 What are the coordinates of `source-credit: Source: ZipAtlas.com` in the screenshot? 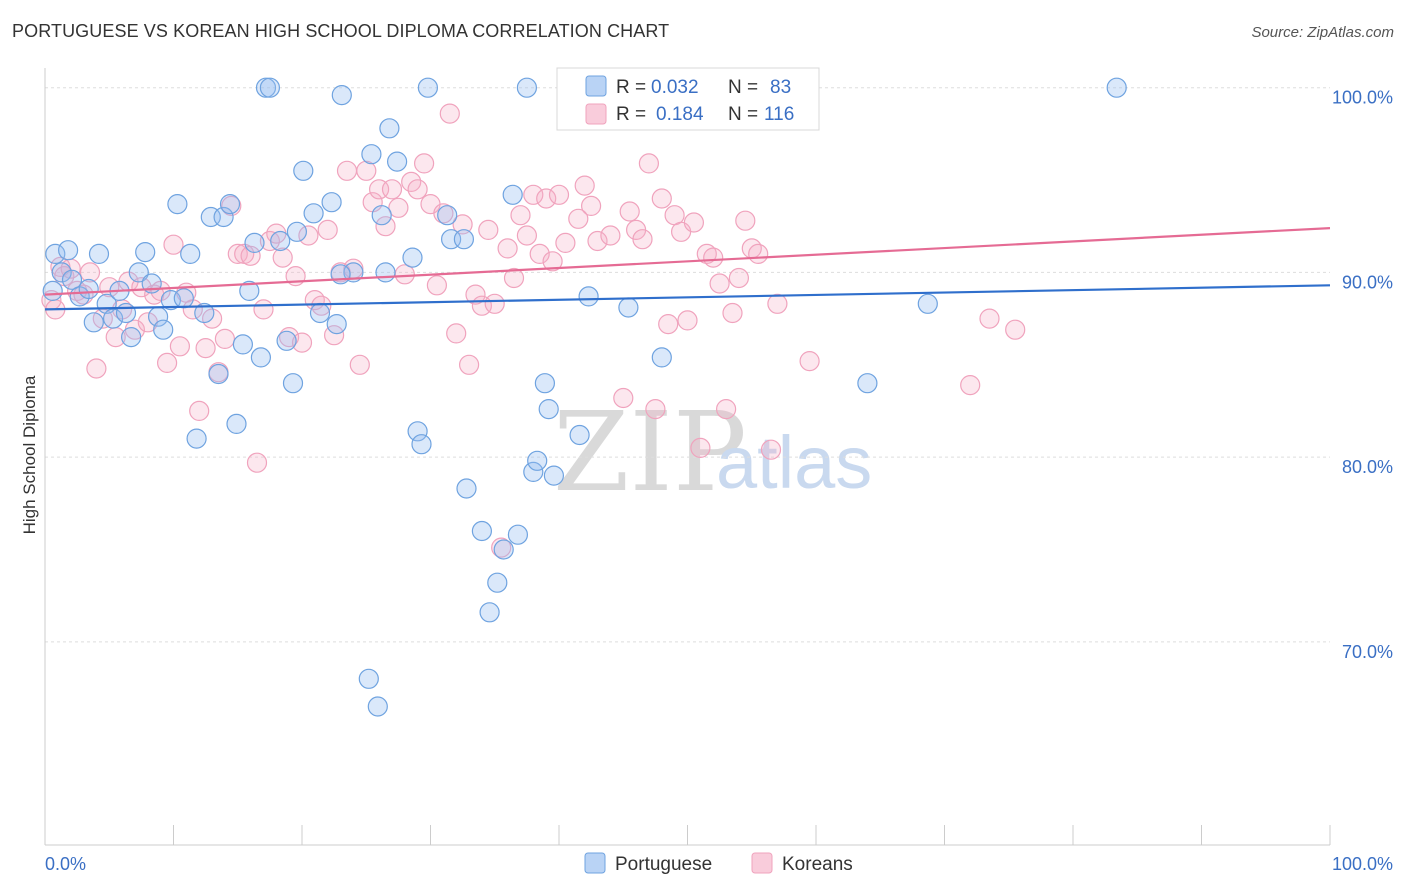 It's located at (1322, 32).